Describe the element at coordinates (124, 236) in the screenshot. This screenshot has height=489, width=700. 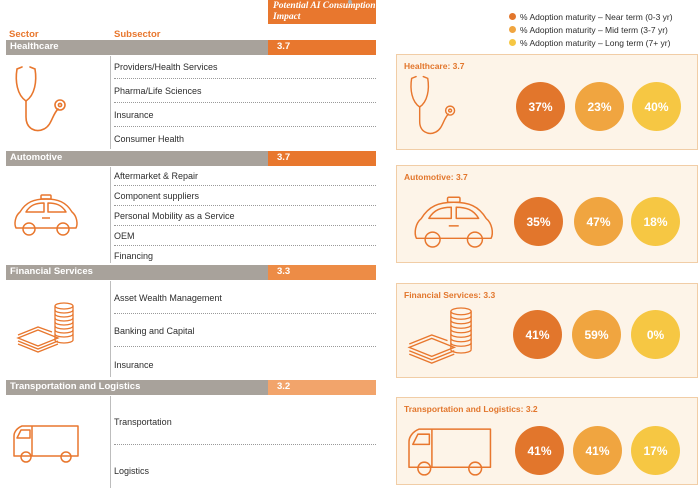
I see `subsector-item: OEM` at that location.